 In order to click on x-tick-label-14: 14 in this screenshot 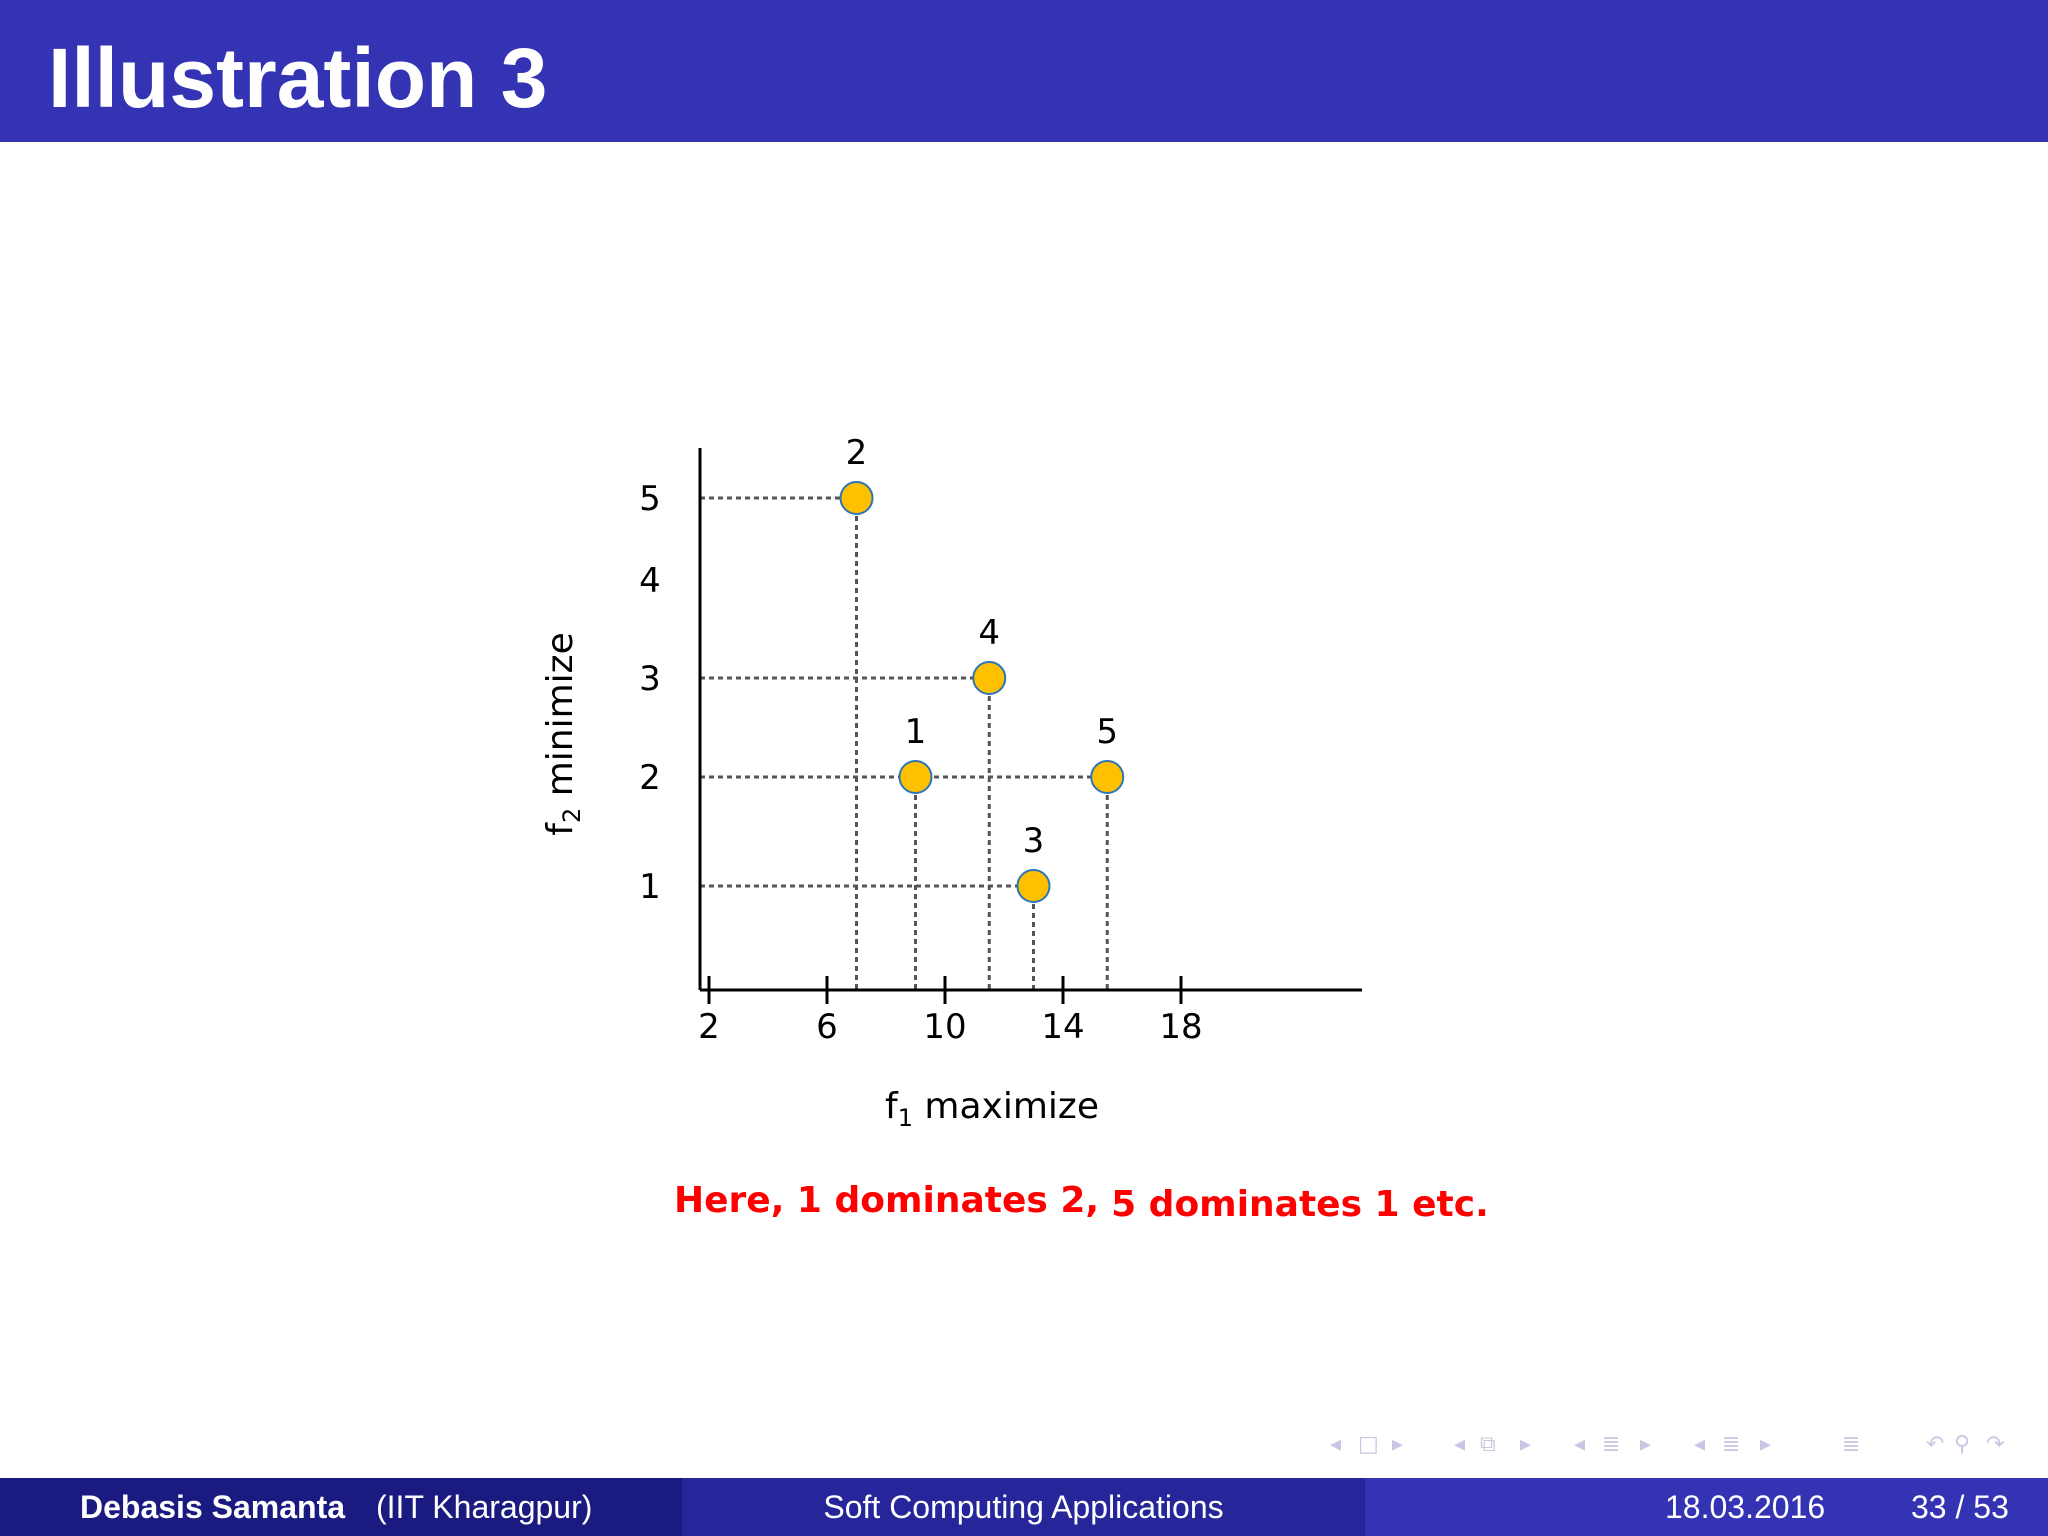, I will do `click(1062, 1027)`.